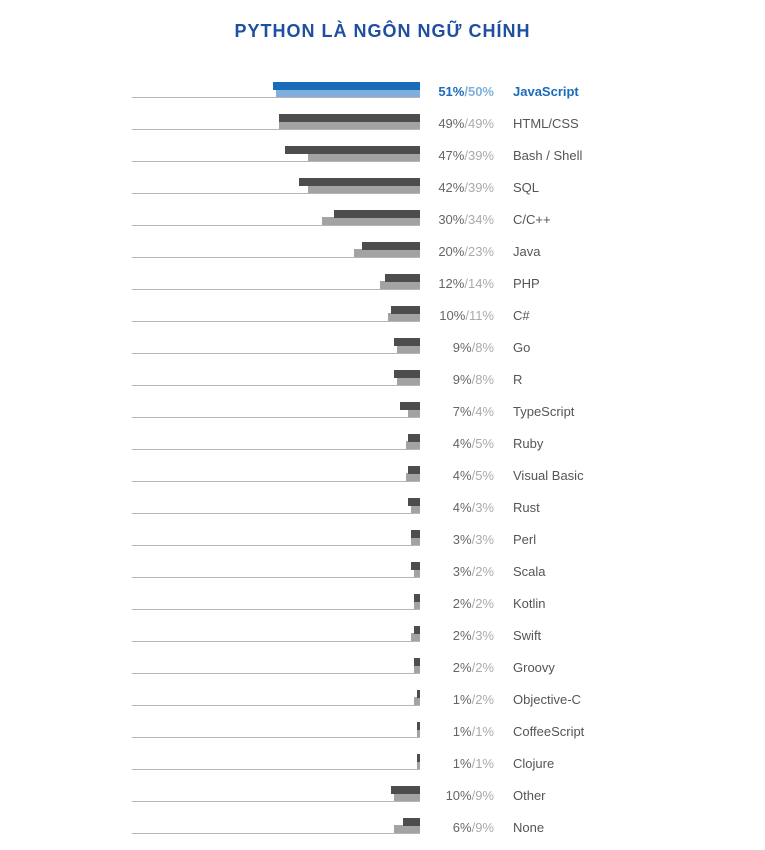 This screenshot has height=850, width=765. I want to click on category-label: Java, so click(527, 251).